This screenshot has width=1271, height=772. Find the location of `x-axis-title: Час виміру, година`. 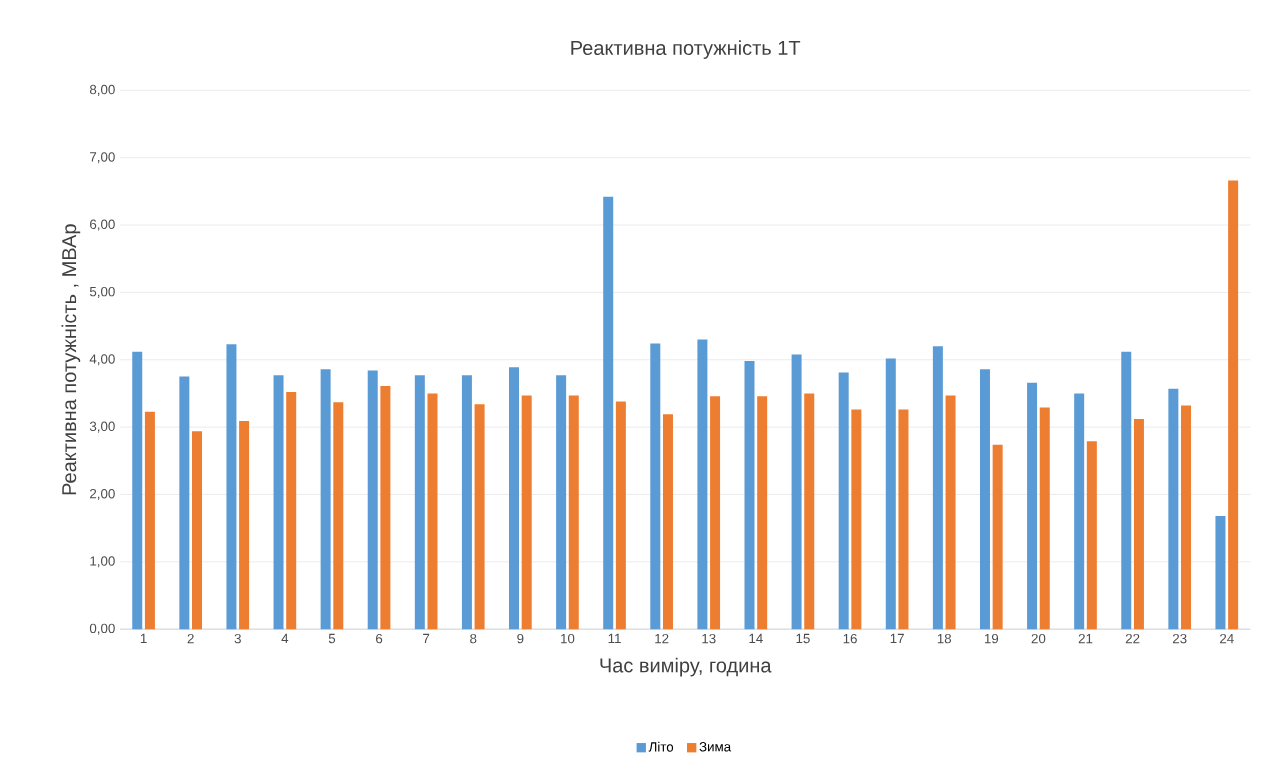

x-axis-title: Час виміру, година is located at coordinates (686, 667).